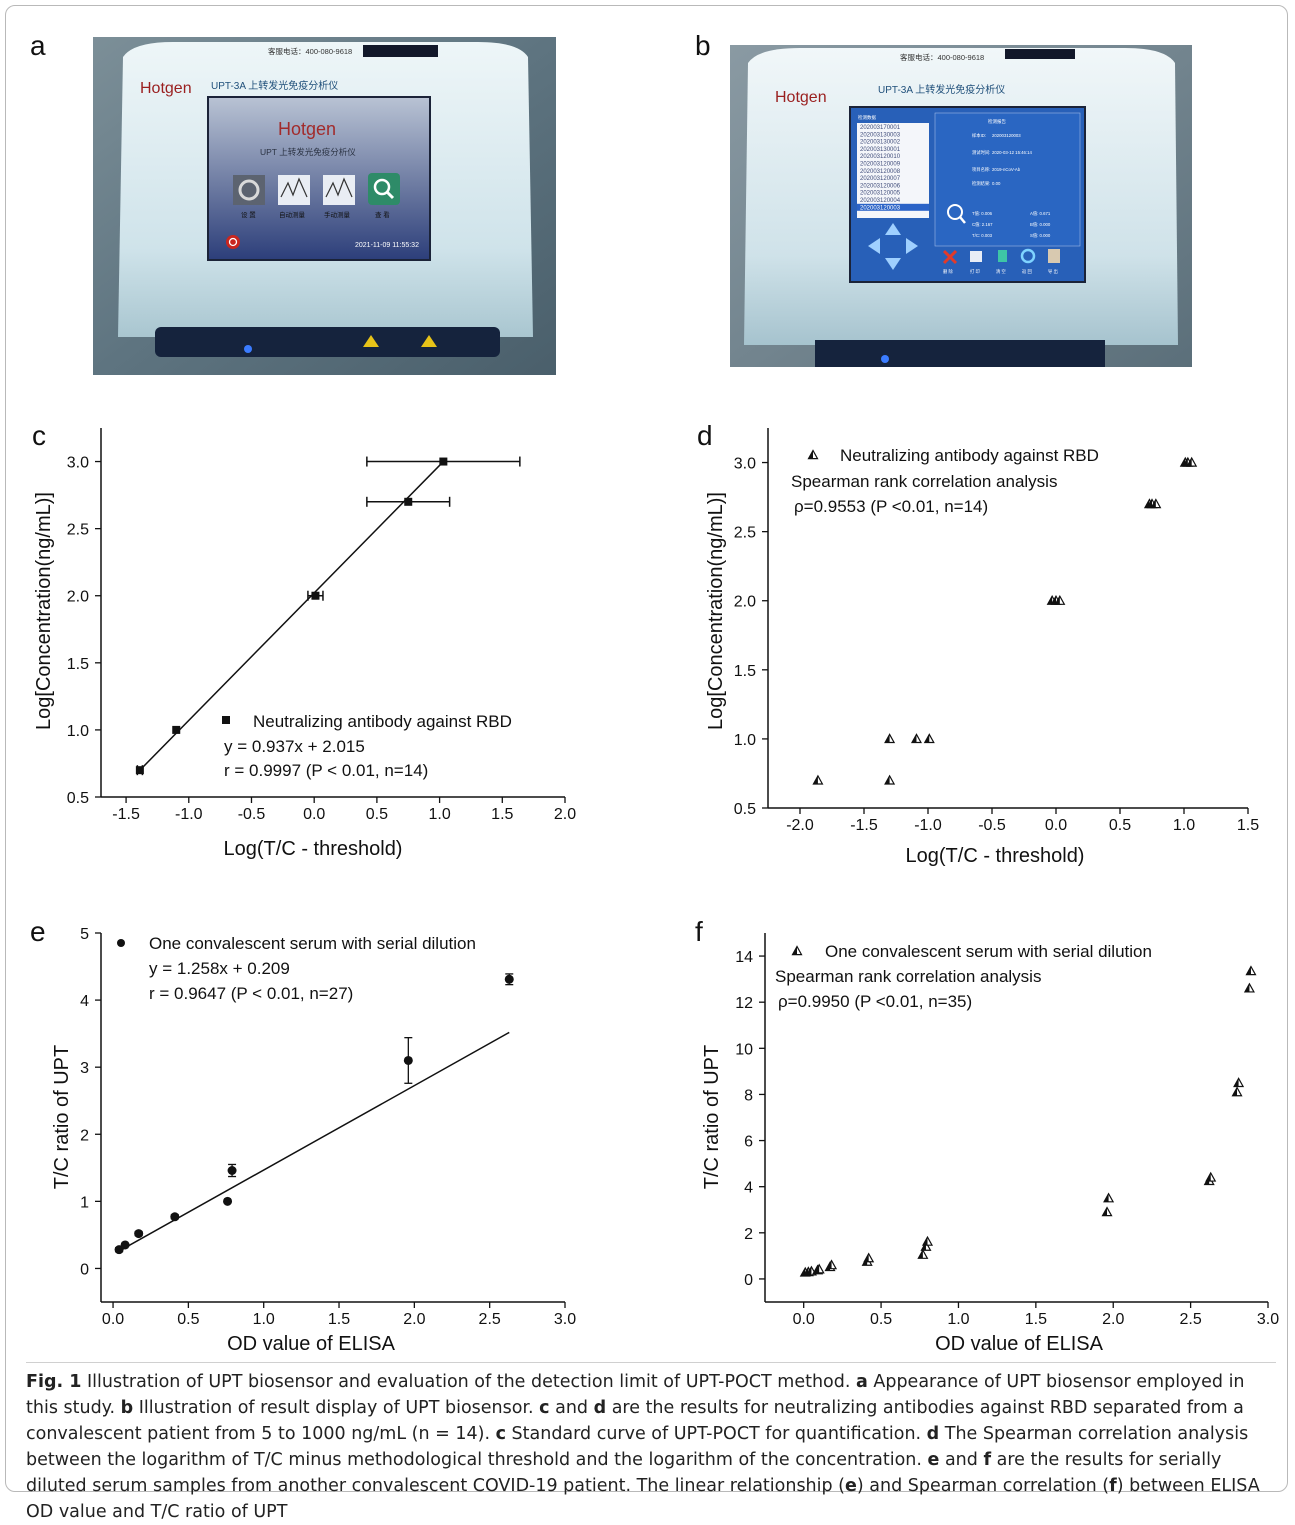 The height and width of the screenshot is (1525, 1295). I want to click on export-icon, so click(1054, 256).